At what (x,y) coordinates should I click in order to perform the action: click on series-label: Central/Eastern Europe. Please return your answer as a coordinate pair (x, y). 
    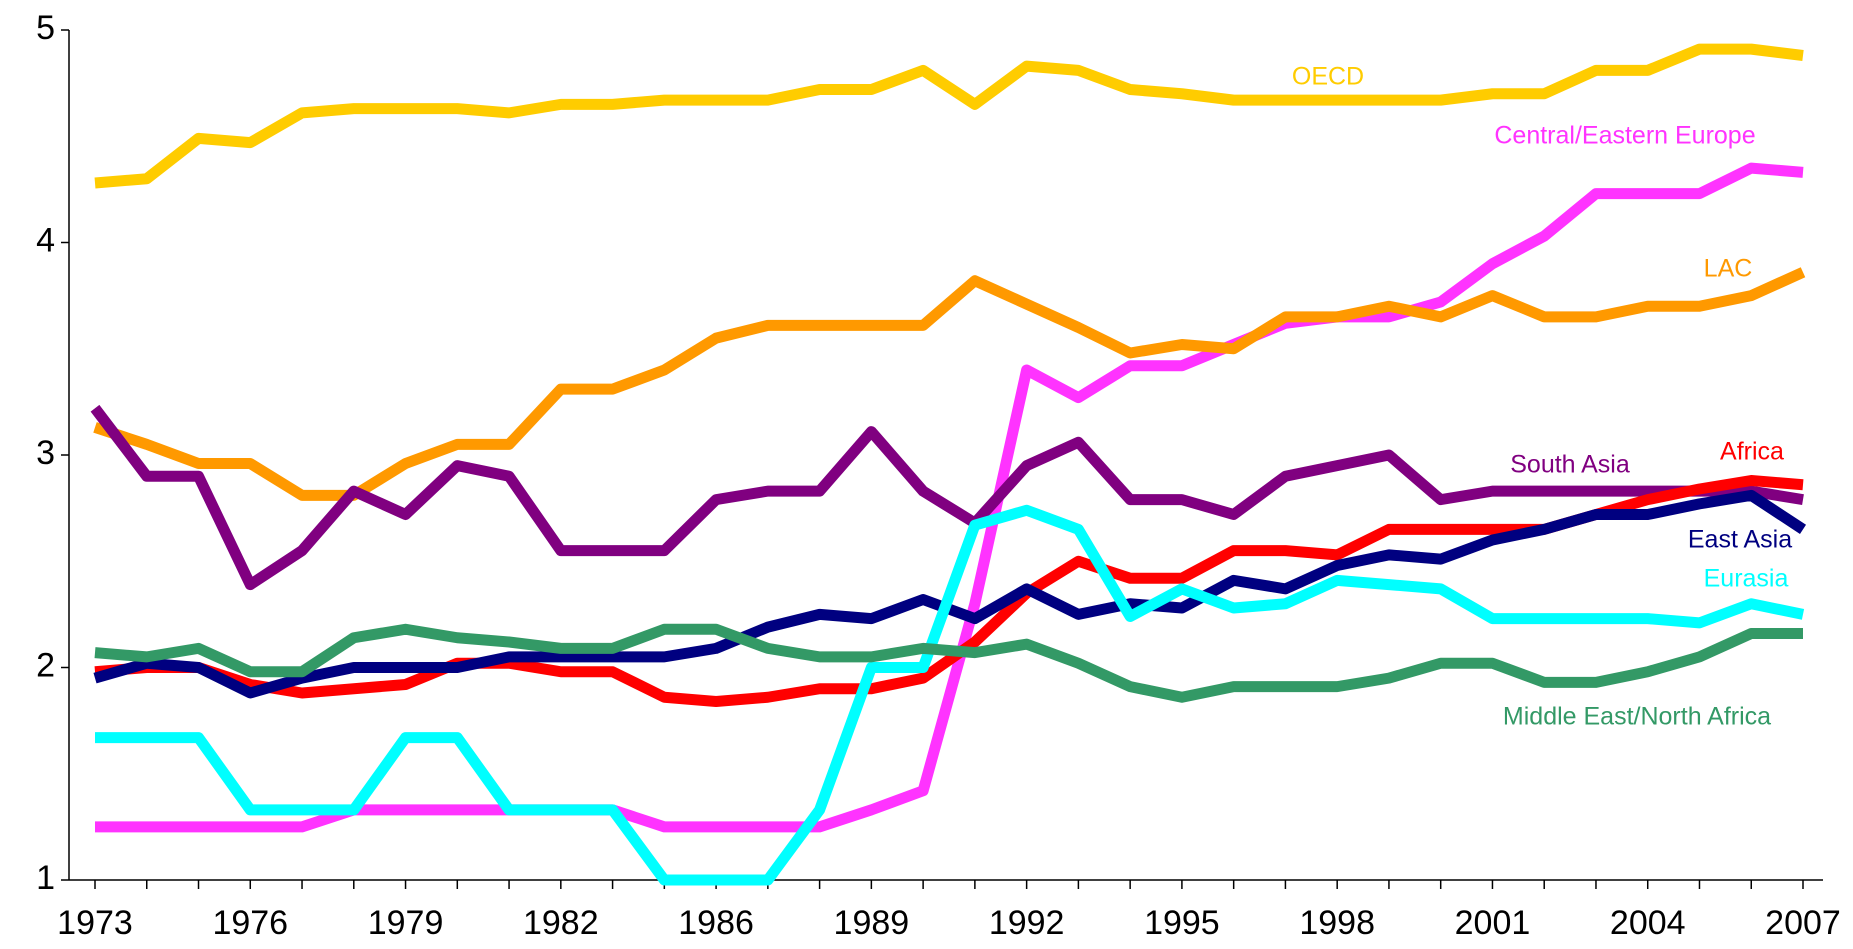
    Looking at the image, I should click on (1624, 136).